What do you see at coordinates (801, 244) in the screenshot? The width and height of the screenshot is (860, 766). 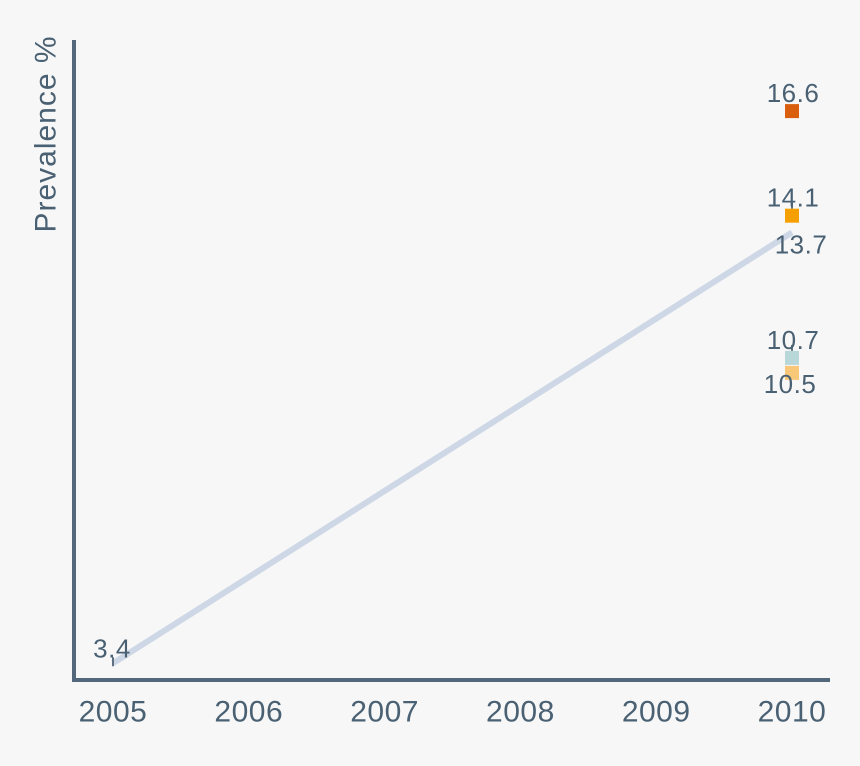 I see `data-label-13.7: 13.7` at bounding box center [801, 244].